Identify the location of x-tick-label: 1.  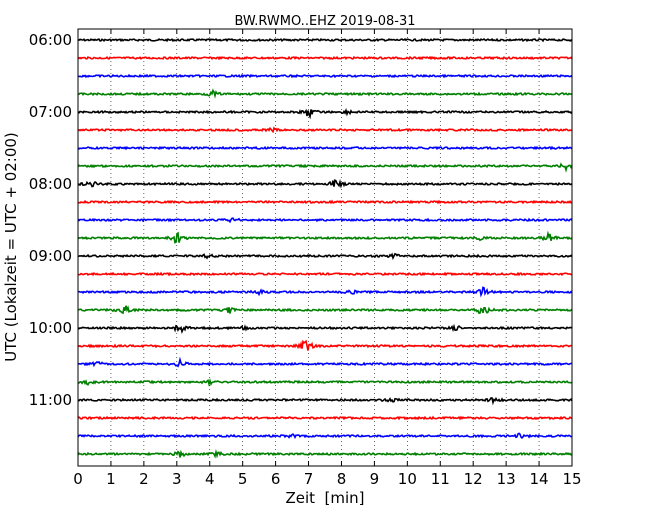
(111, 479).